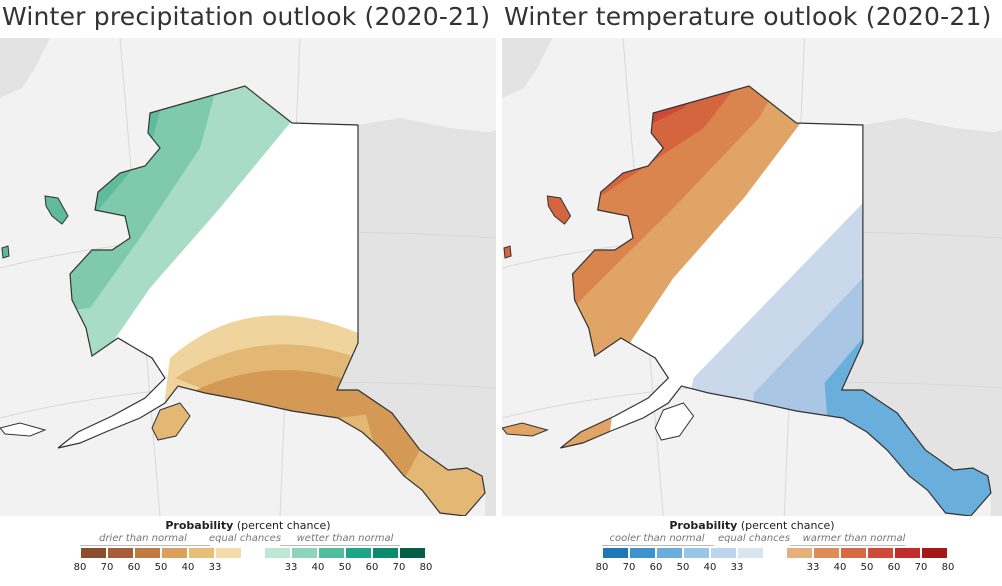 This screenshot has height=586, width=1002. Describe the element at coordinates (657, 538) in the screenshot. I see `legend-cooler-label: cooler than normal` at that location.